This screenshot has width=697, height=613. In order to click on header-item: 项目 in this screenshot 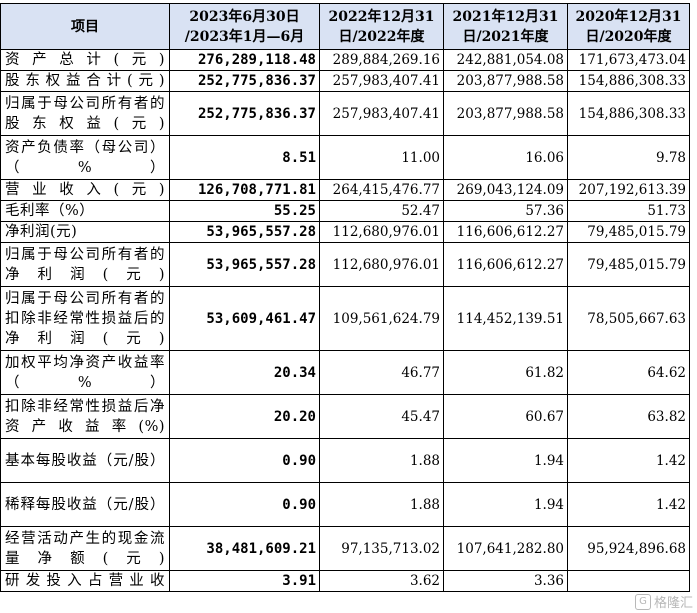, I will do `click(85, 26)`.